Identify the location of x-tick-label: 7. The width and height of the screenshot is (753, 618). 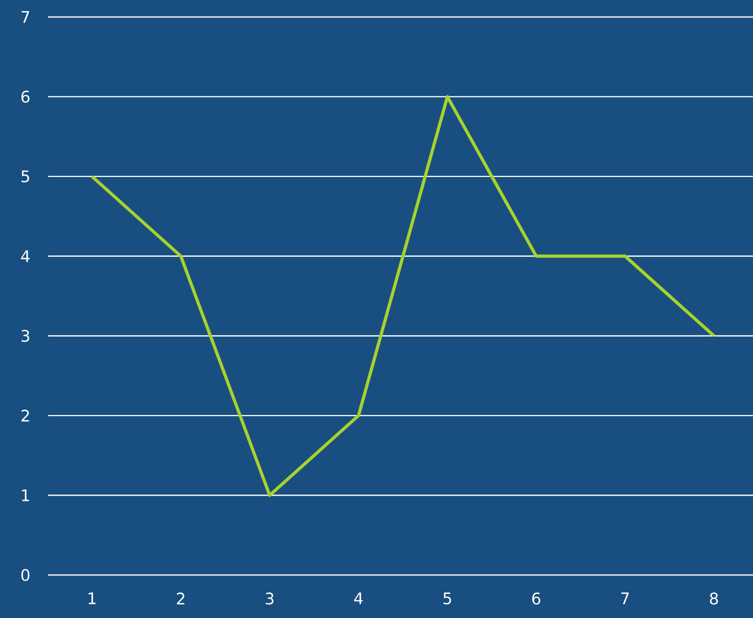
(625, 598).